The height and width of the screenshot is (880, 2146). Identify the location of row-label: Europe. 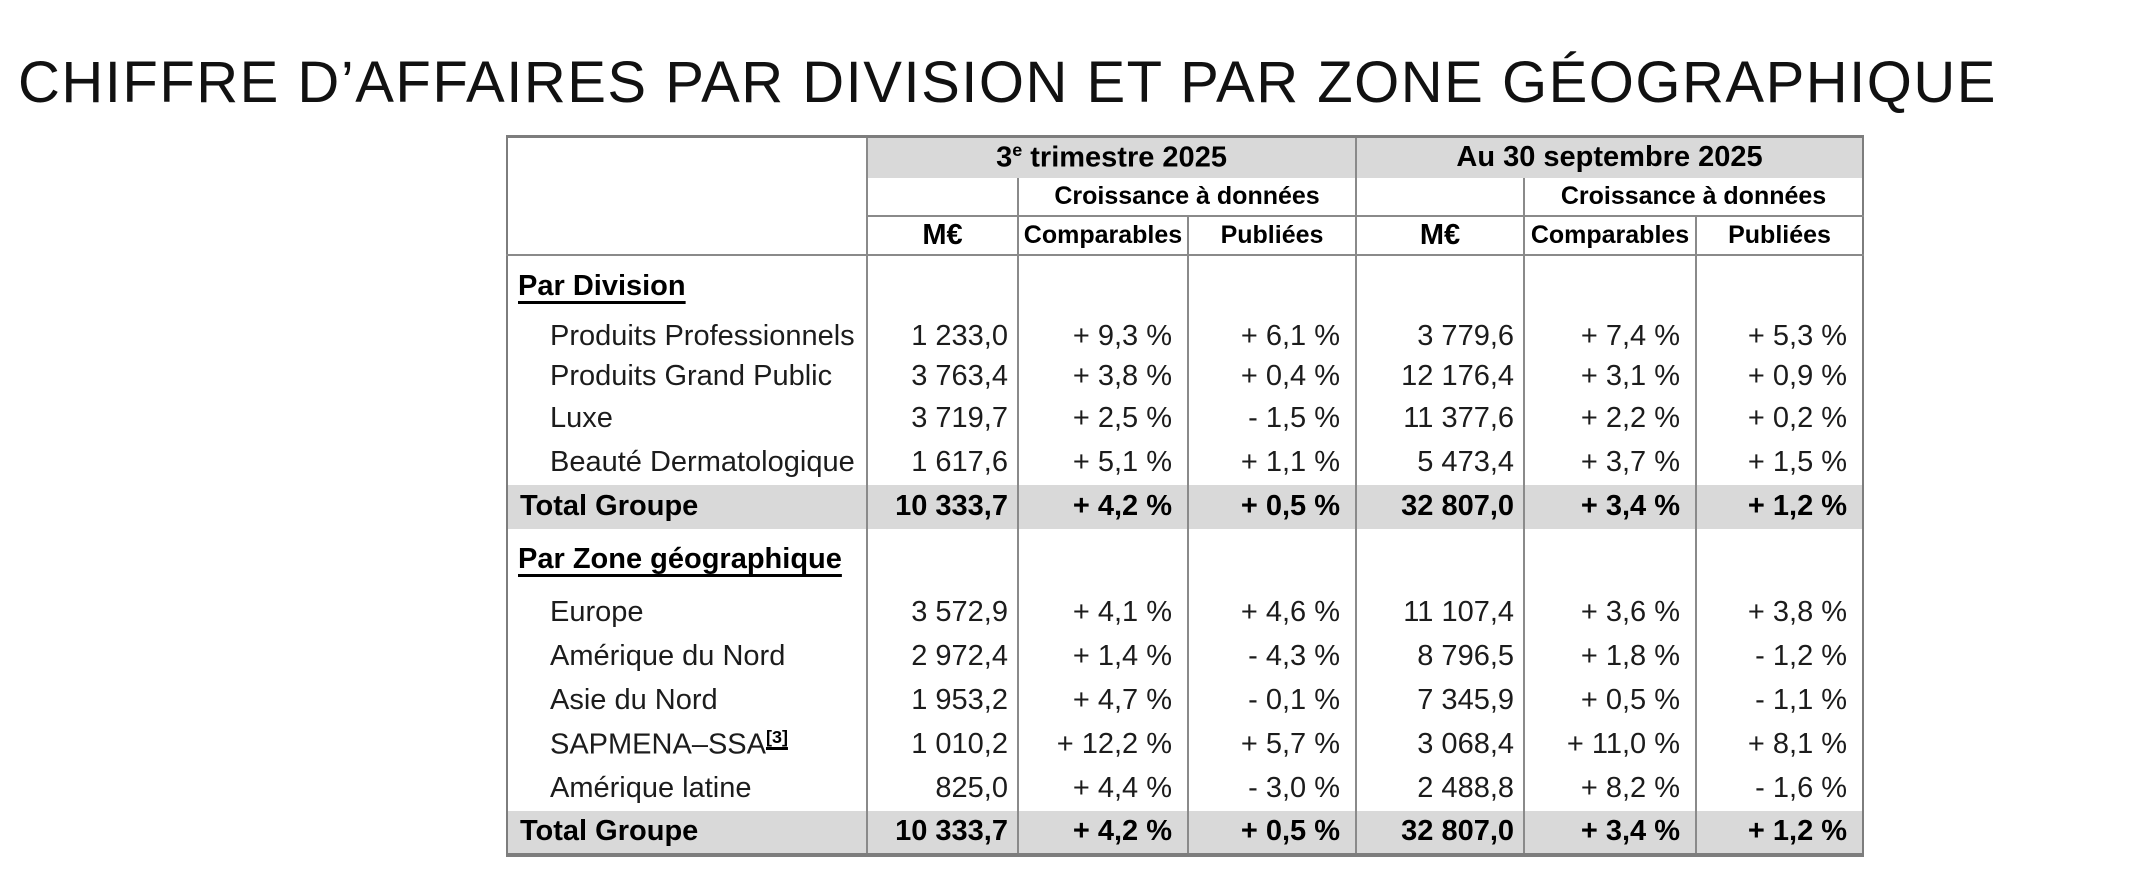
(597, 612).